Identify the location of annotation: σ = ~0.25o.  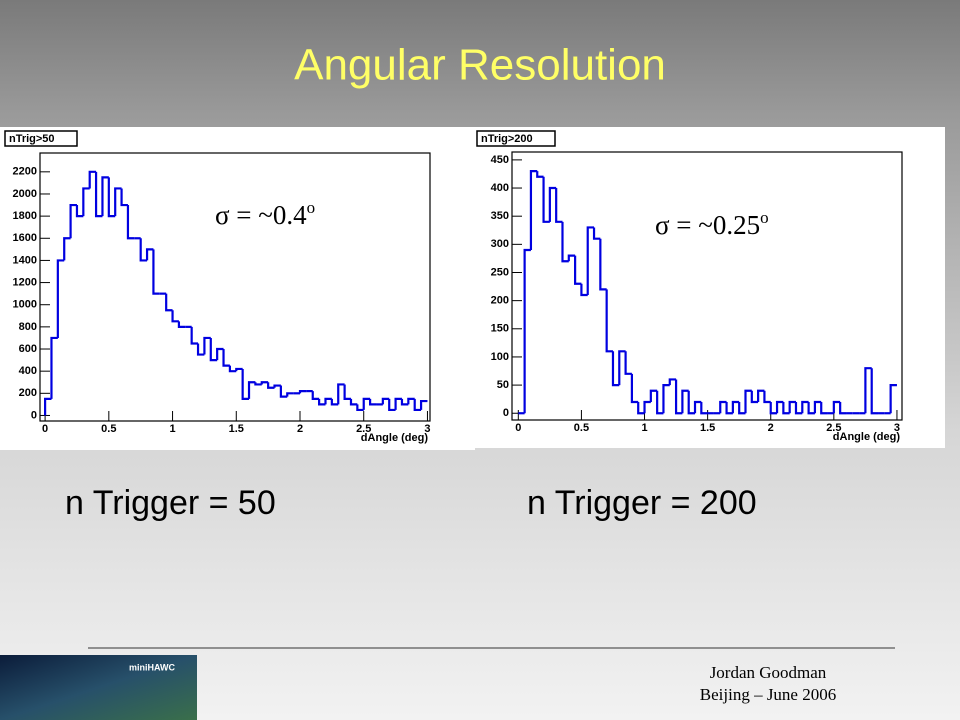
(712, 224).